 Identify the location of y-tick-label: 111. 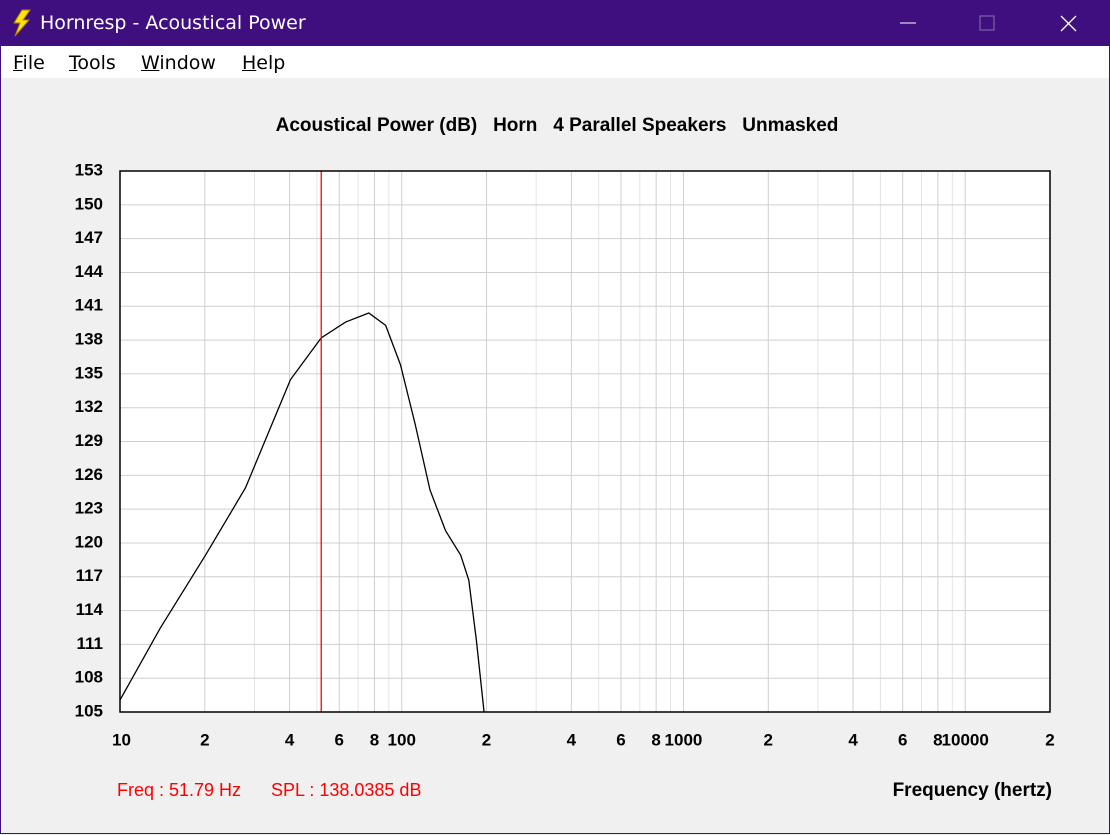
(90, 643).